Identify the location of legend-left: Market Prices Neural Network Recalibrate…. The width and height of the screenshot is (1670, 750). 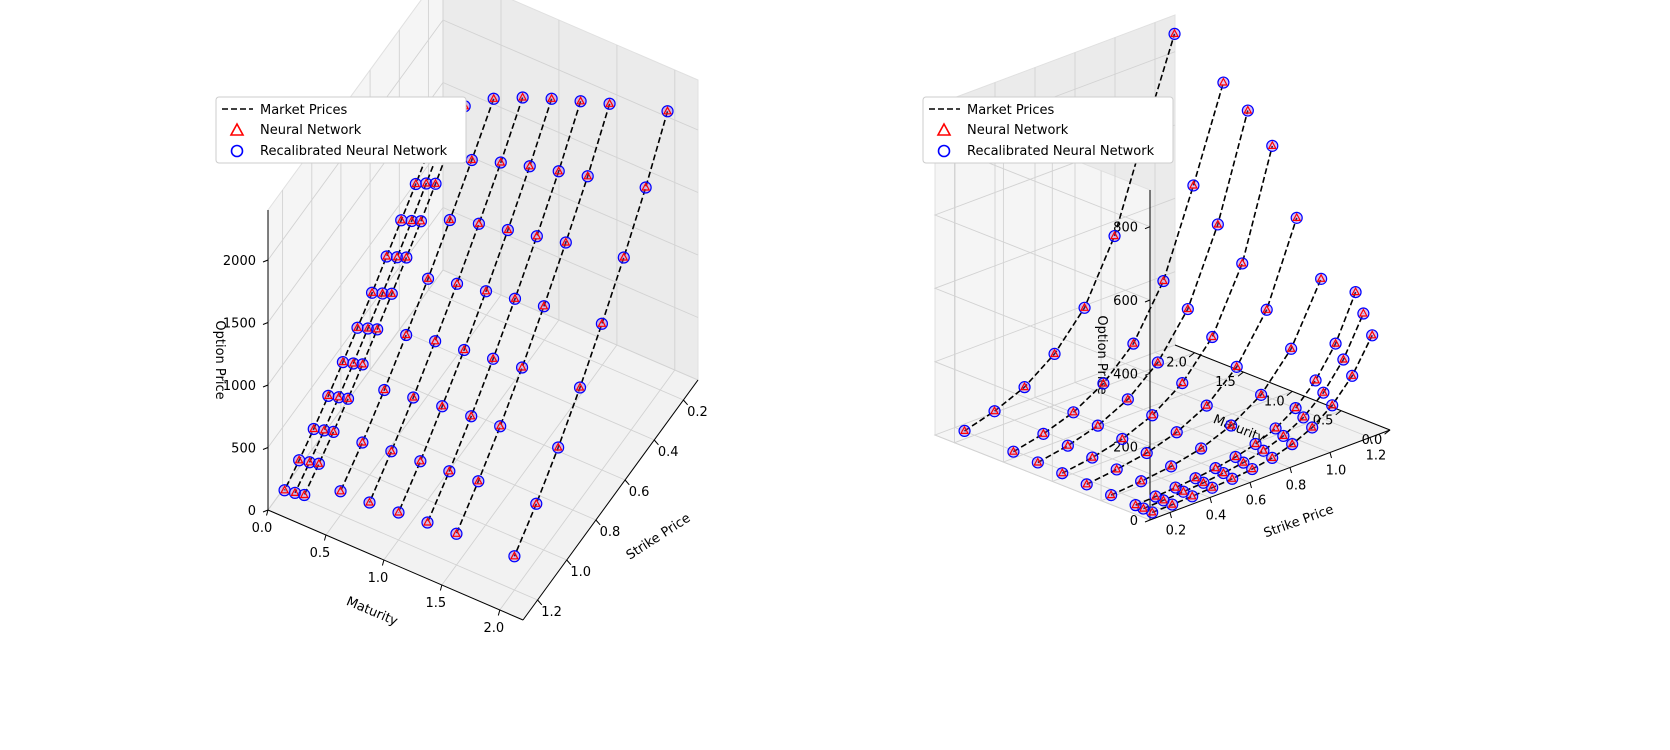
(341, 130).